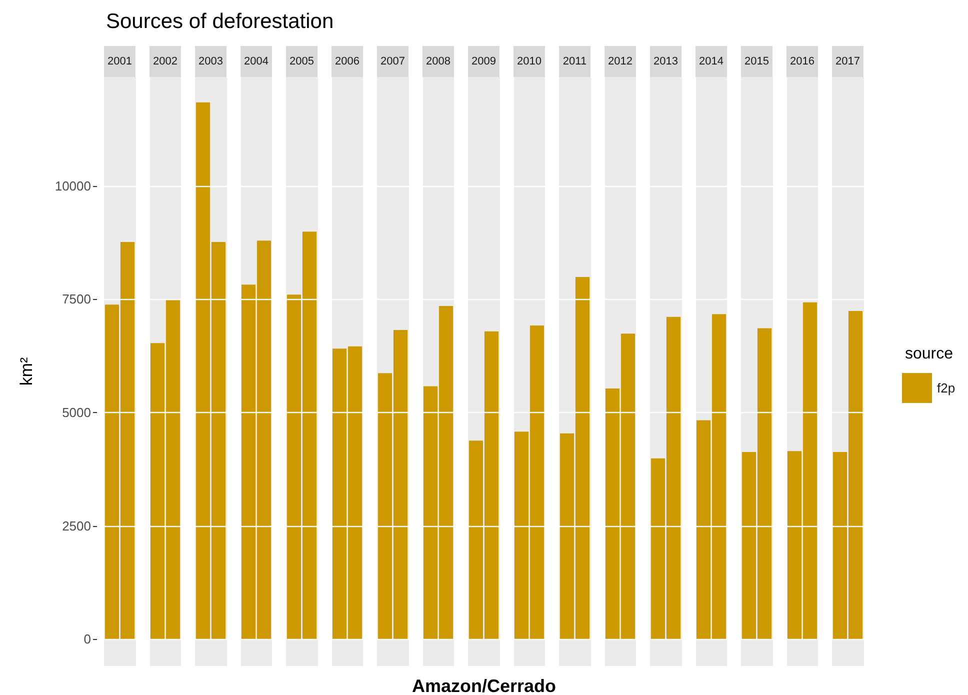 This screenshot has width=968, height=695. I want to click on x-tick-label: 2013, so click(666, 62).